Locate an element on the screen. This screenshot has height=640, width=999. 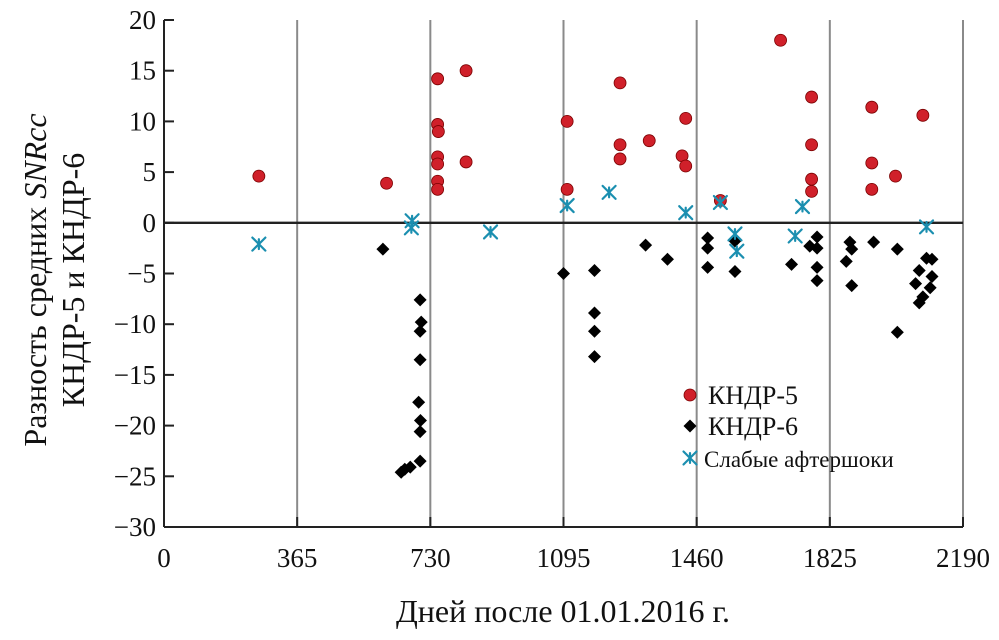
y-axis-title: Разность средних SNRcc КНДР-5 и КНДР-6 is located at coordinates (54, 279).